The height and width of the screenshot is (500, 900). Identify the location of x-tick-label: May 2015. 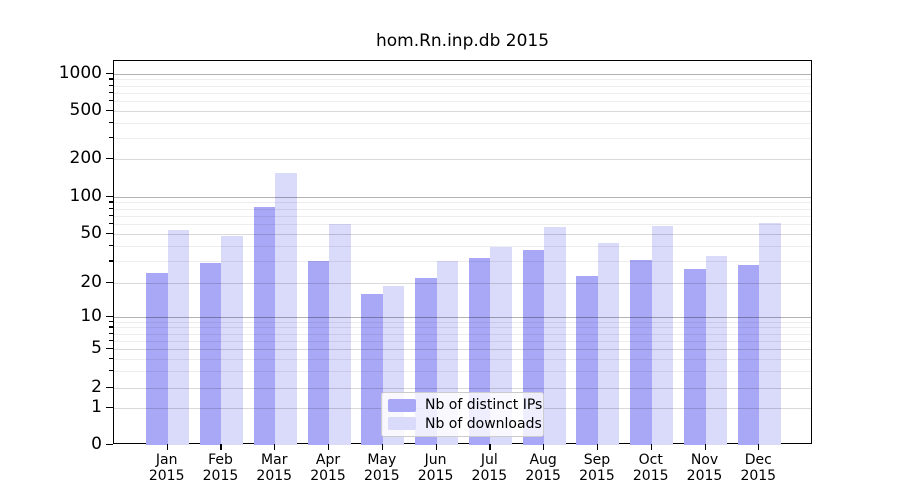
(381, 468).